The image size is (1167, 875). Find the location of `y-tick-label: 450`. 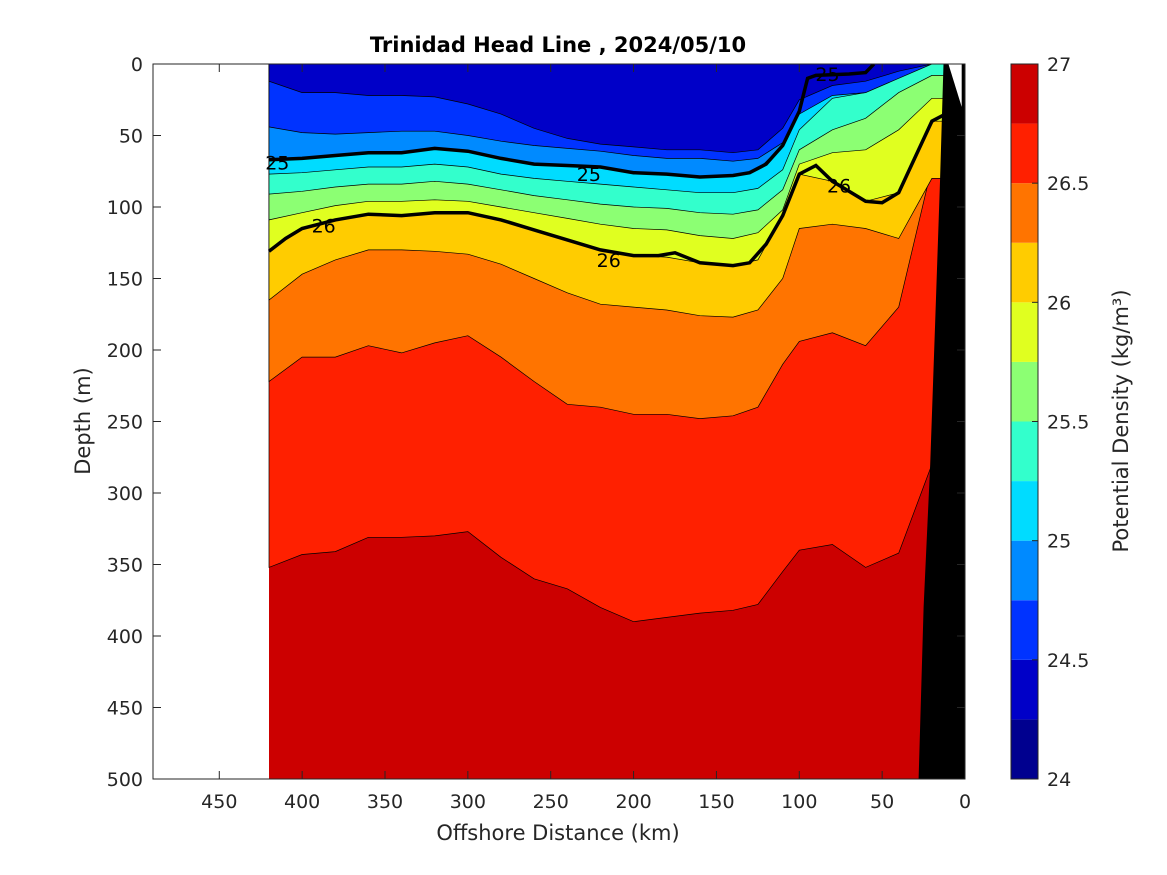

y-tick-label: 450 is located at coordinates (125, 709).